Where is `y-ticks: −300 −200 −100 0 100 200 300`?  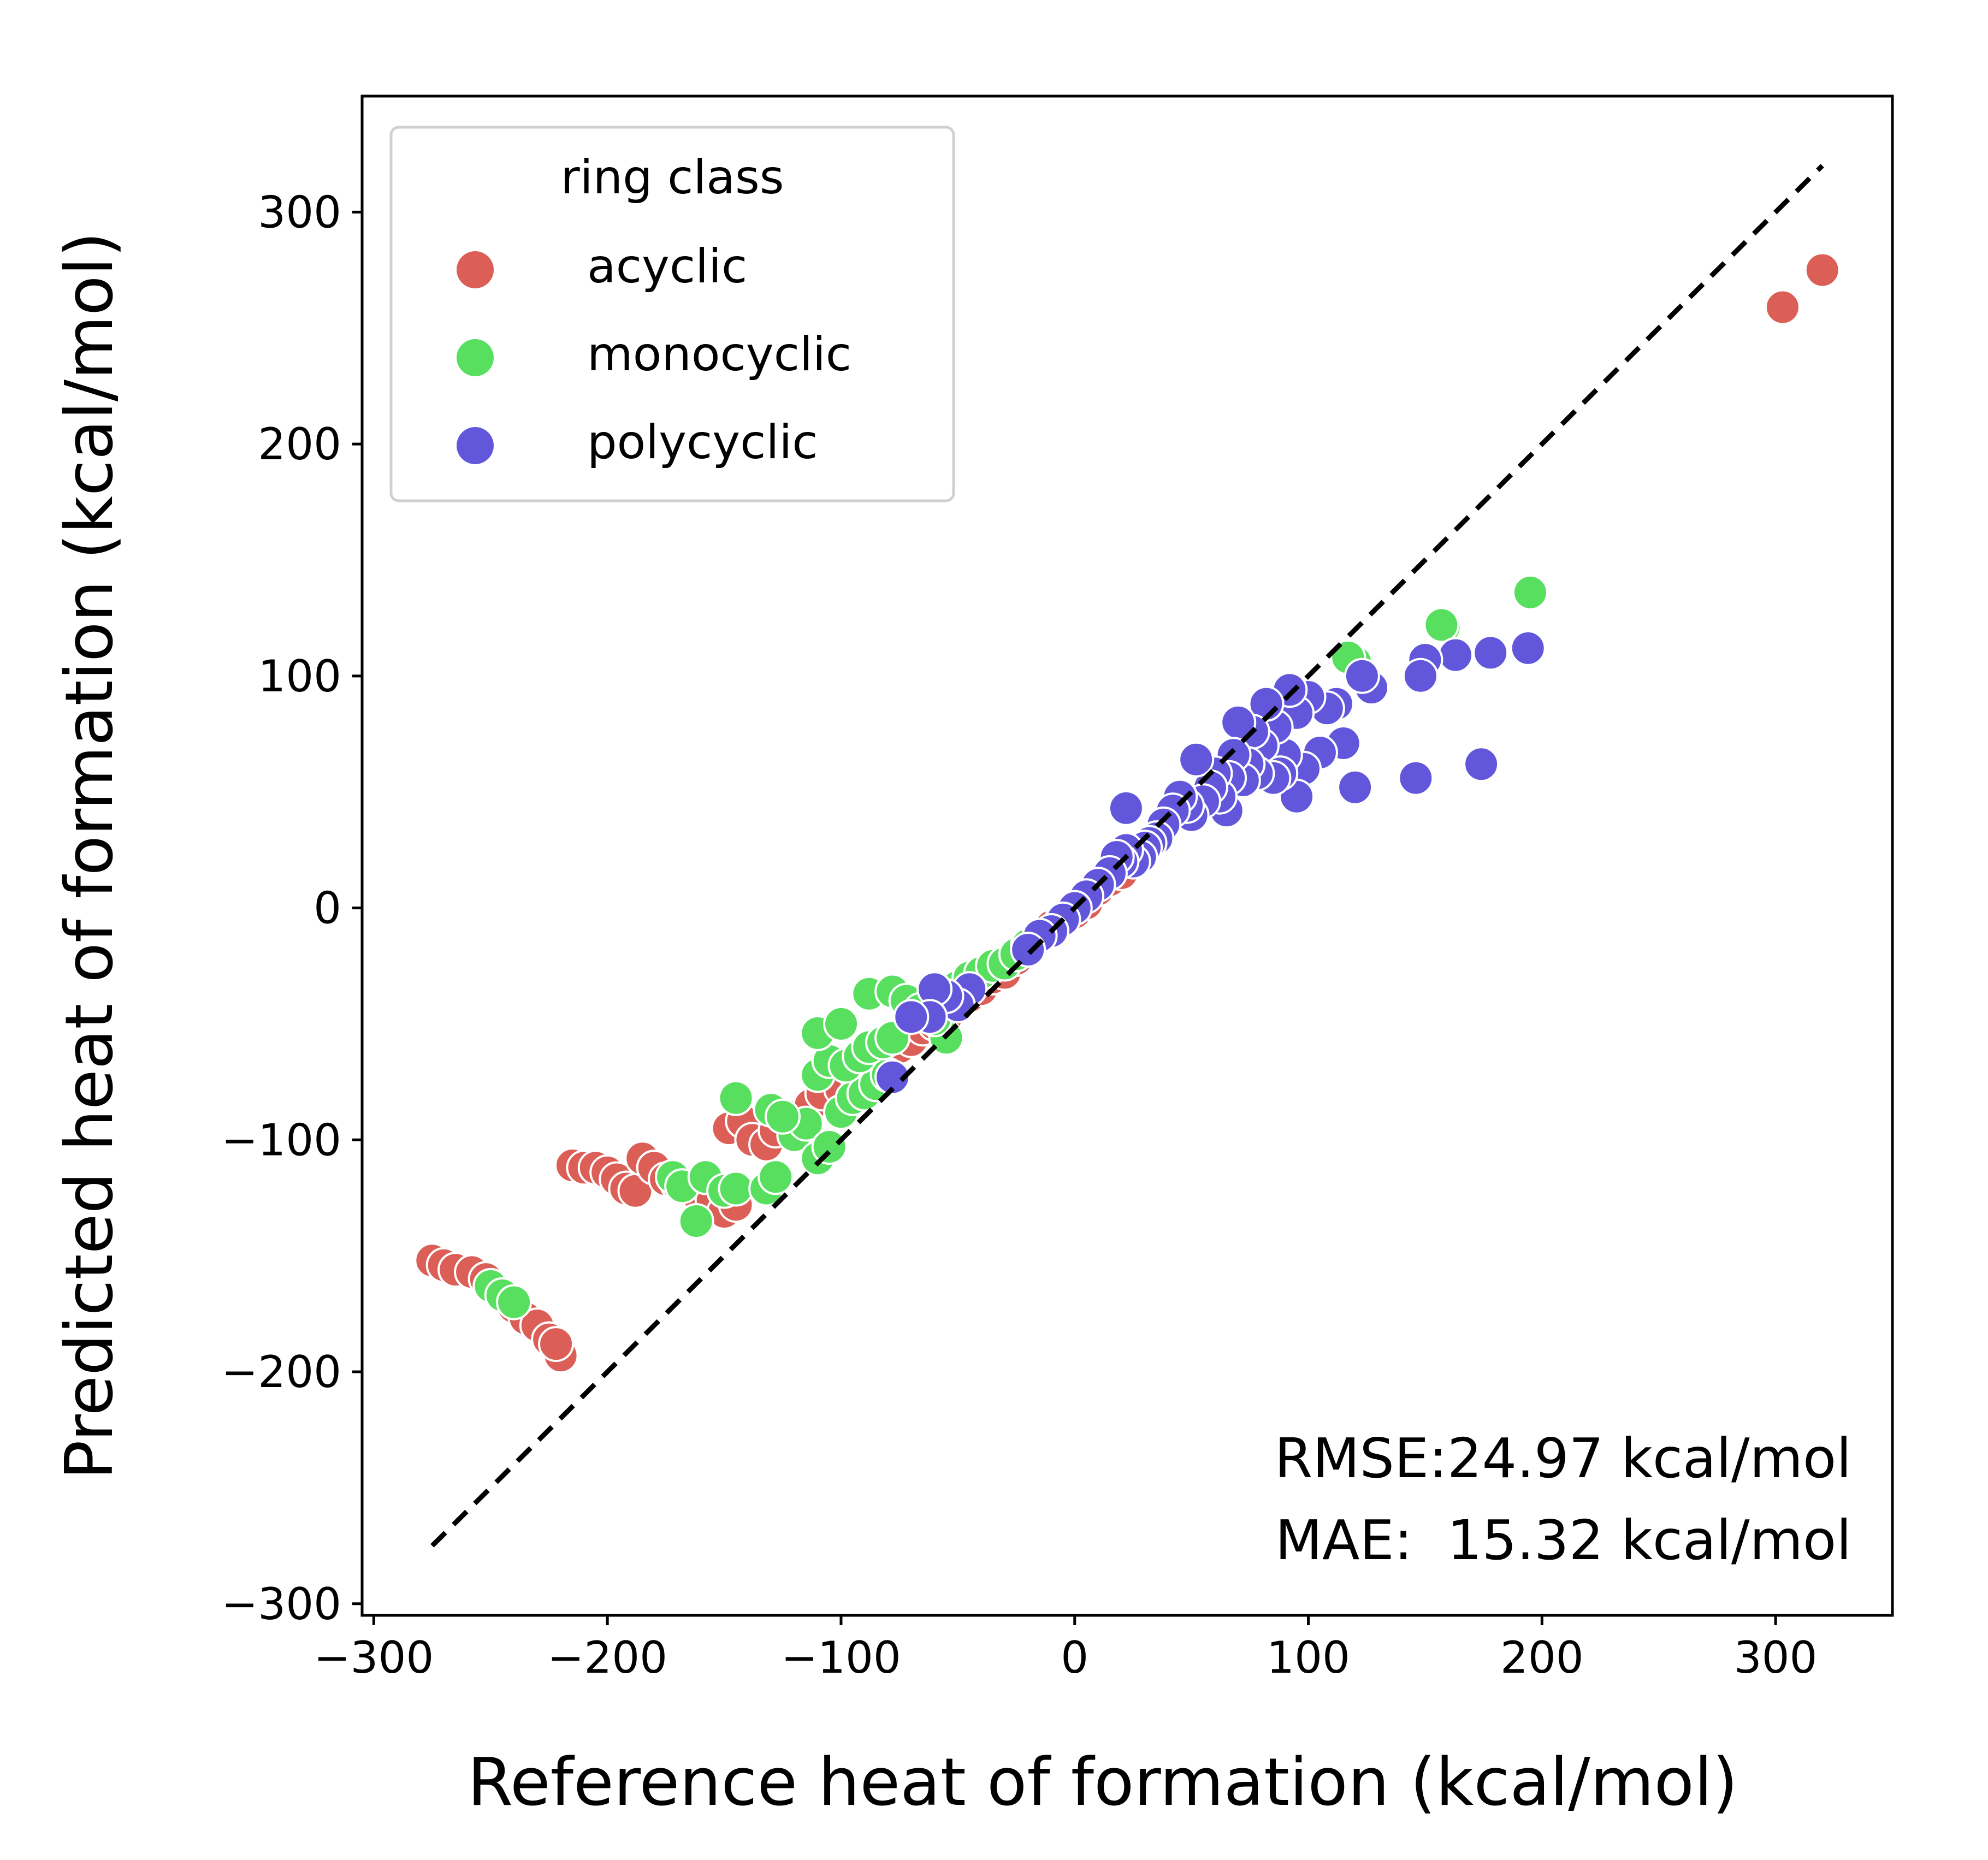 y-ticks: −300 −200 −100 0 100 200 300 is located at coordinates (291, 908).